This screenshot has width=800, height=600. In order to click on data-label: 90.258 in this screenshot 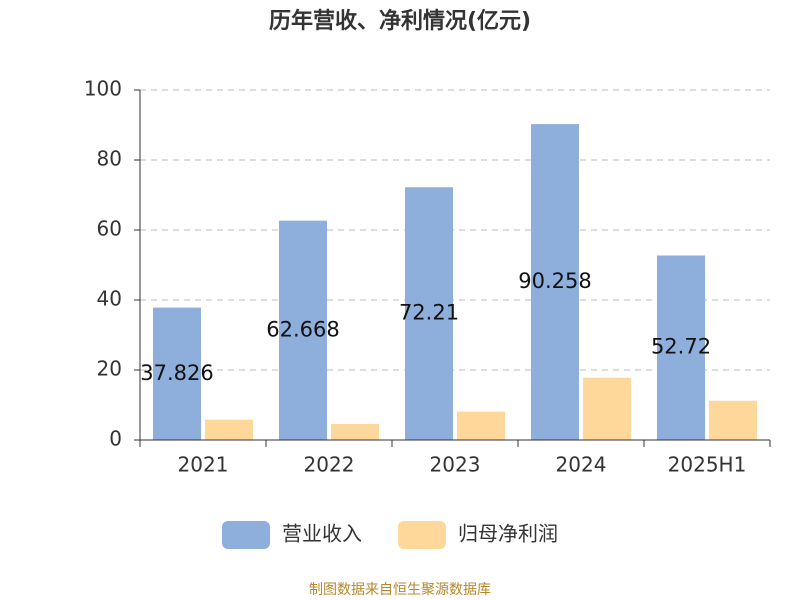, I will do `click(554, 281)`.